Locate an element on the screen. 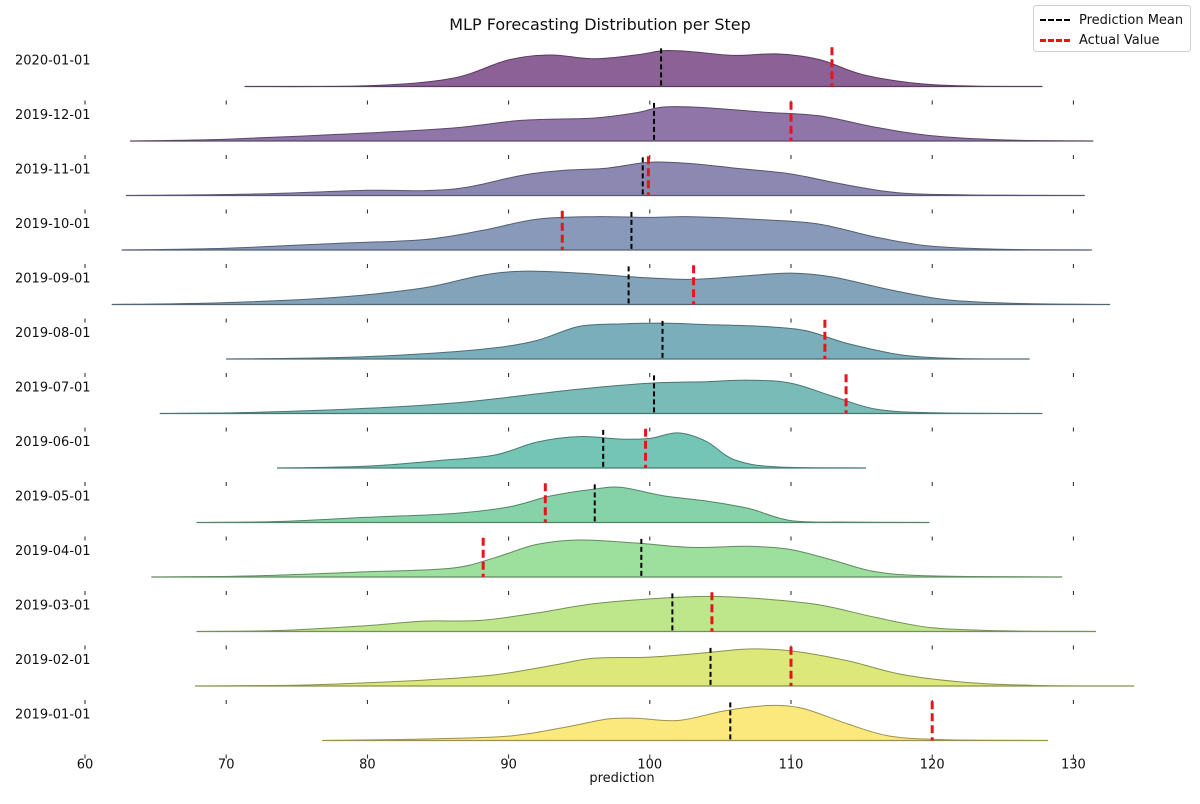  x-axis-label: prediction is located at coordinates (621, 778).